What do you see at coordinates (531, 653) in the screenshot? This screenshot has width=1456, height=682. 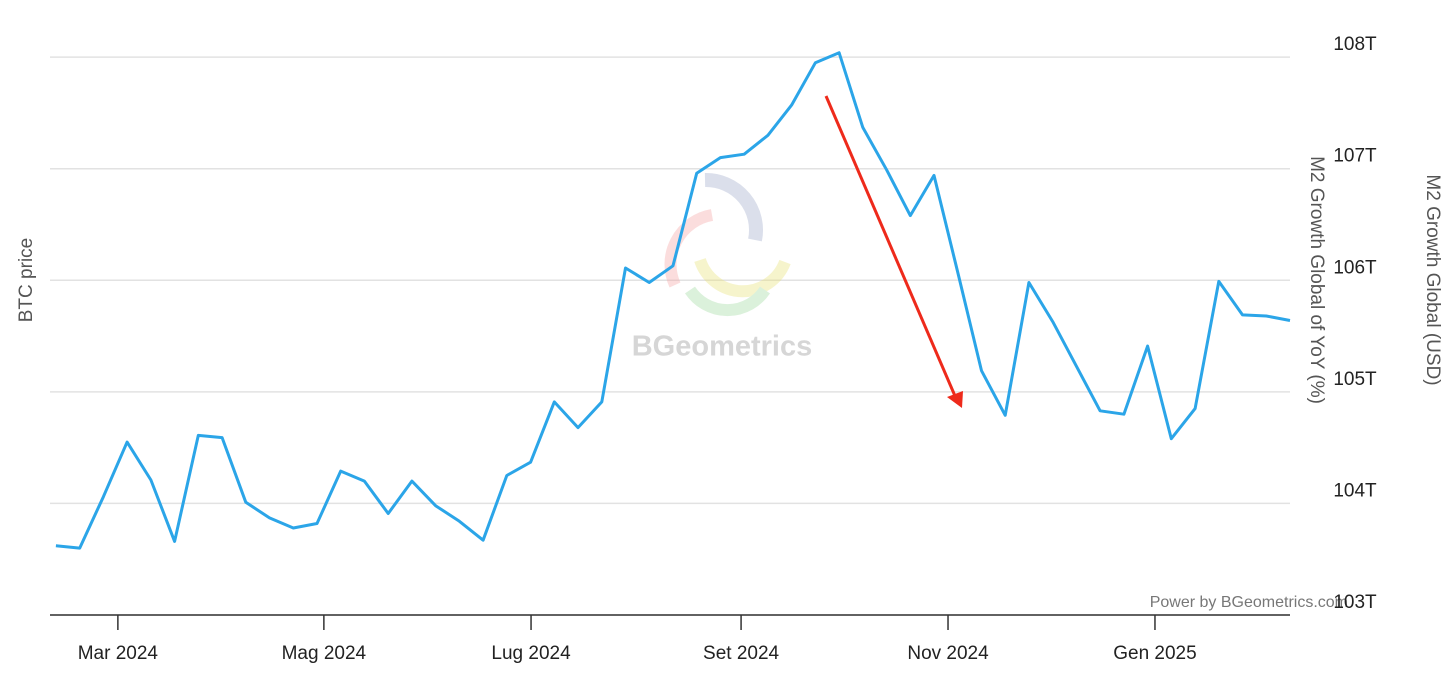 I see `x-tick-label: Lug 2024` at bounding box center [531, 653].